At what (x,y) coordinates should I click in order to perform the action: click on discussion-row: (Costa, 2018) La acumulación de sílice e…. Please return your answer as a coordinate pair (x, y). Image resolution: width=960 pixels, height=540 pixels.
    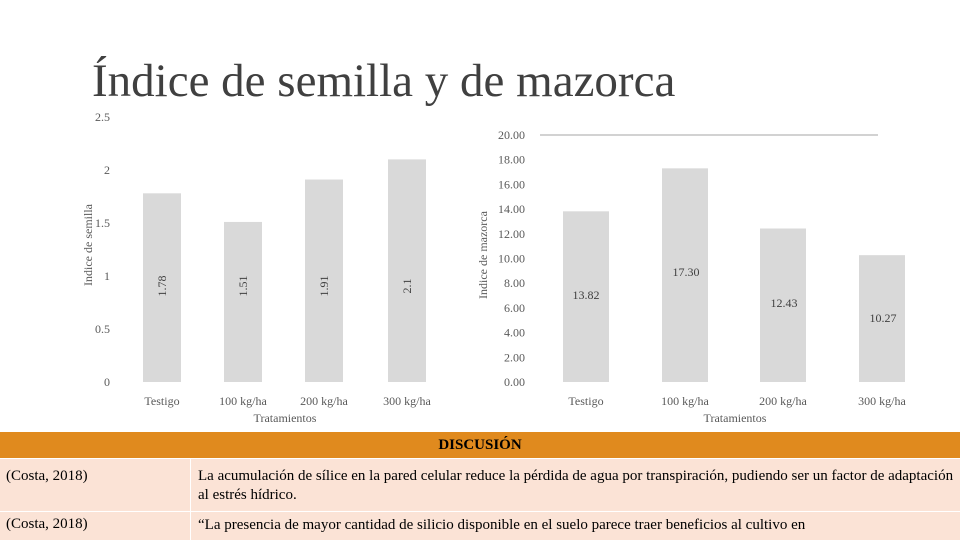
    Looking at the image, I should click on (480, 485).